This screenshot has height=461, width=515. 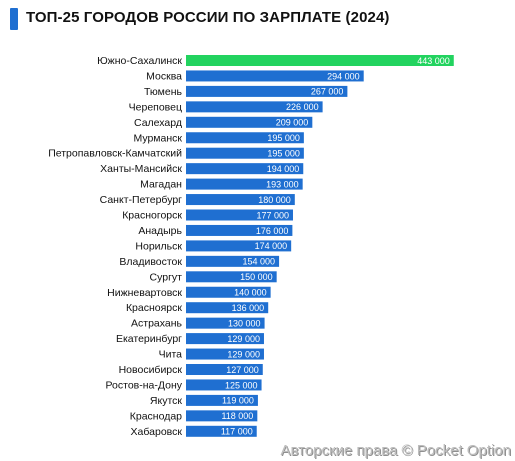 What do you see at coordinates (272, 231) in the screenshot?
I see `bar-value-label: 176 000` at bounding box center [272, 231].